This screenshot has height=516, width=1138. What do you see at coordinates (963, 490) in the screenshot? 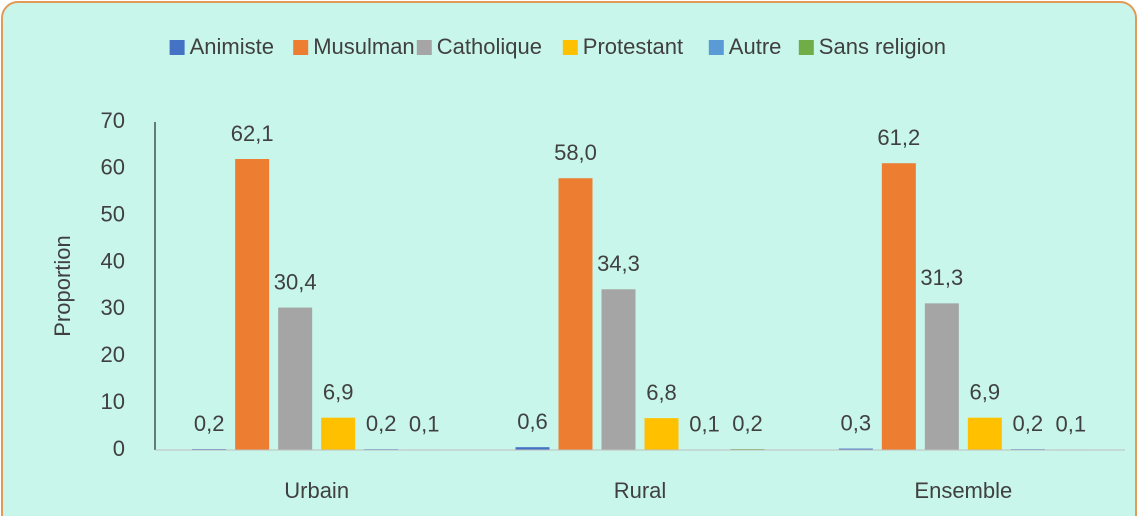
I see `x-tick-label: Ensemble` at bounding box center [963, 490].